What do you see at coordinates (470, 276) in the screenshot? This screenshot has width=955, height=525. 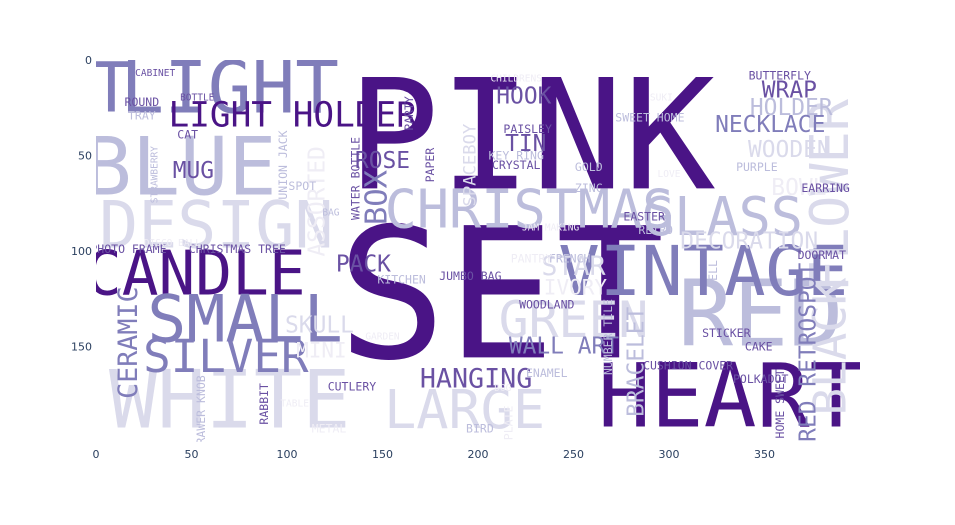 I see `word-jumbo-bag: JUMBO BAG` at bounding box center [470, 276].